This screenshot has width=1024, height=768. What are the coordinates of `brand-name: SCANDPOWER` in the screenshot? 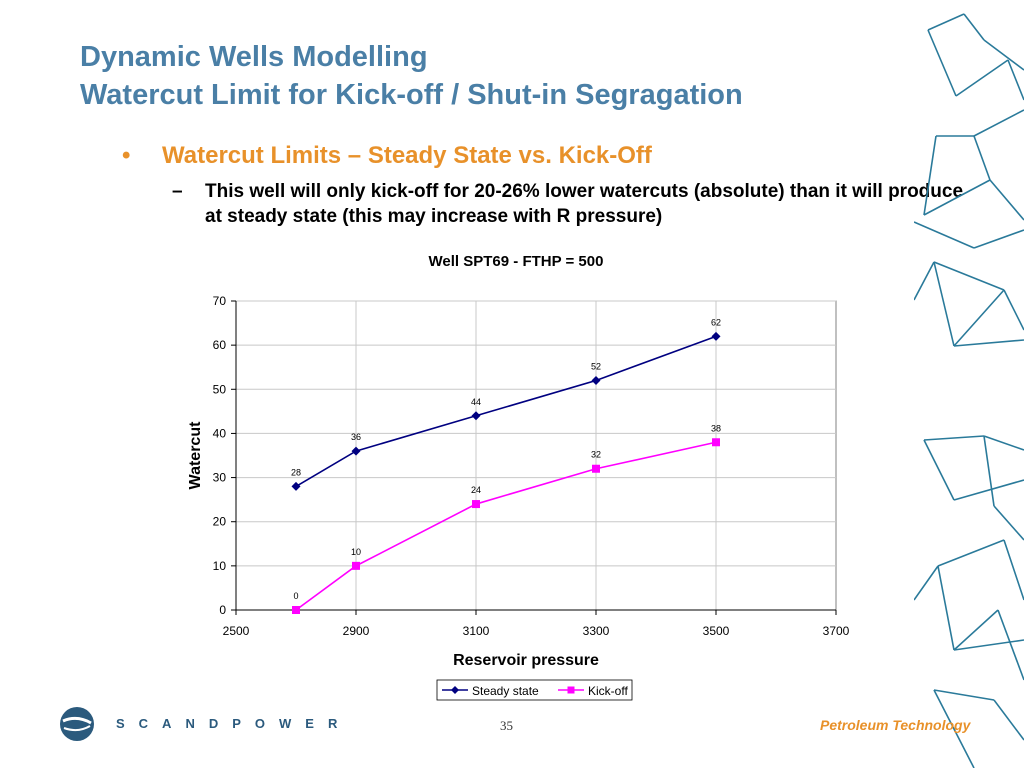 It's located at (234, 723).